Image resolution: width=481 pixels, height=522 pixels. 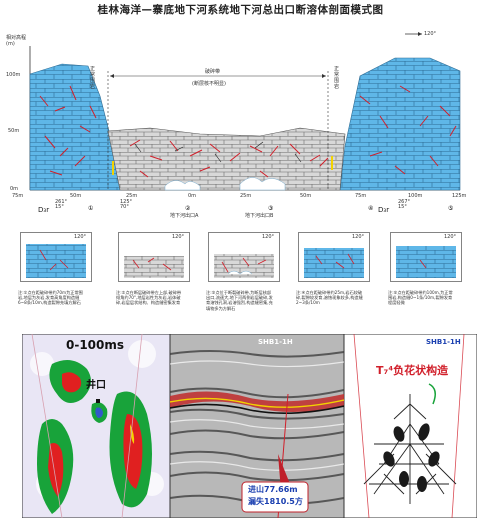 I want to click on time-window-label: 0-100ms, so click(x=95, y=345).